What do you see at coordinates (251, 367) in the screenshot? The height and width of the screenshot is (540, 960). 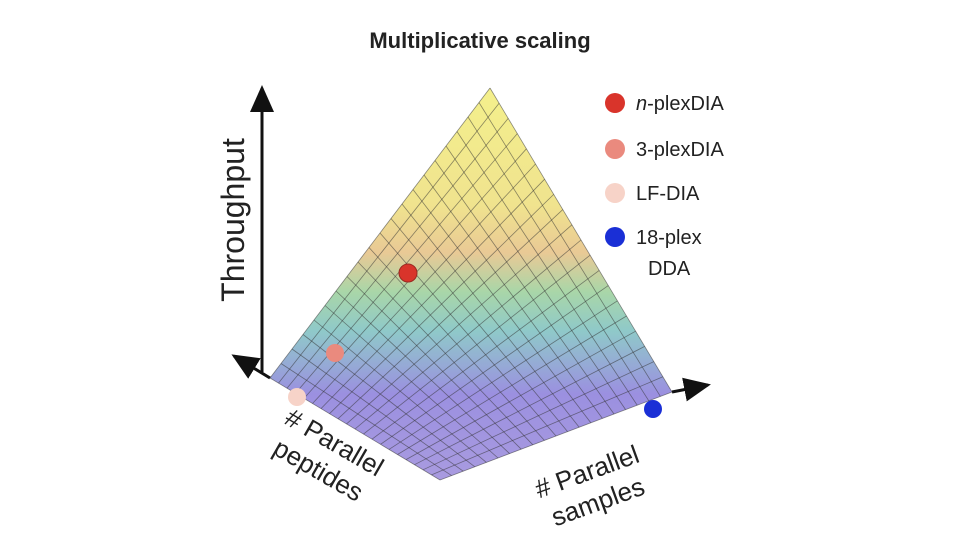 I see `left-axis` at bounding box center [251, 367].